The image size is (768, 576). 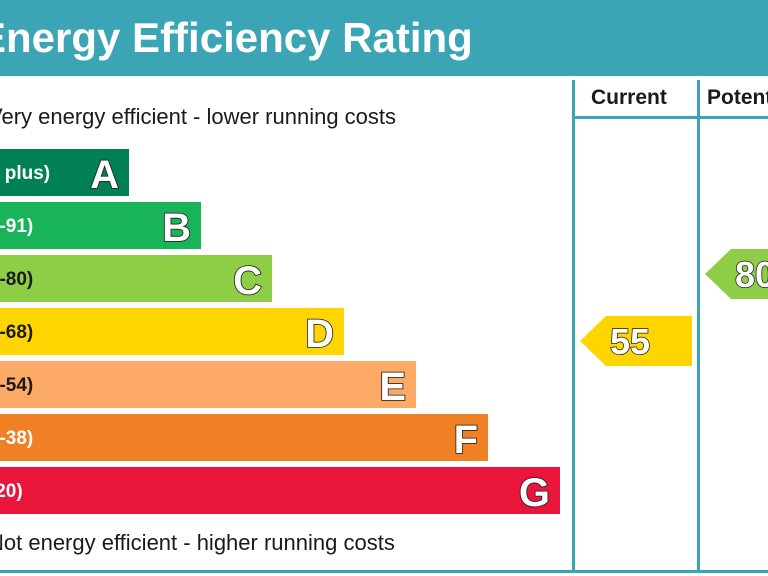 I want to click on header-bar: Energy Efficiency Rating, so click(x=384, y=38).